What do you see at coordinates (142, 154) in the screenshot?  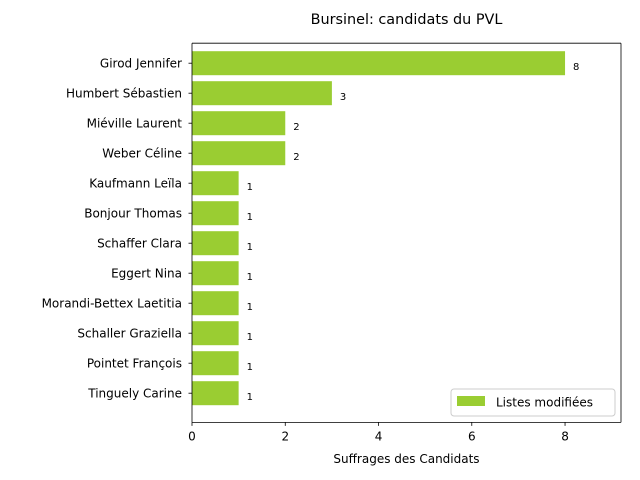 I see `y-tick-label: Weber Céline` at bounding box center [142, 154].